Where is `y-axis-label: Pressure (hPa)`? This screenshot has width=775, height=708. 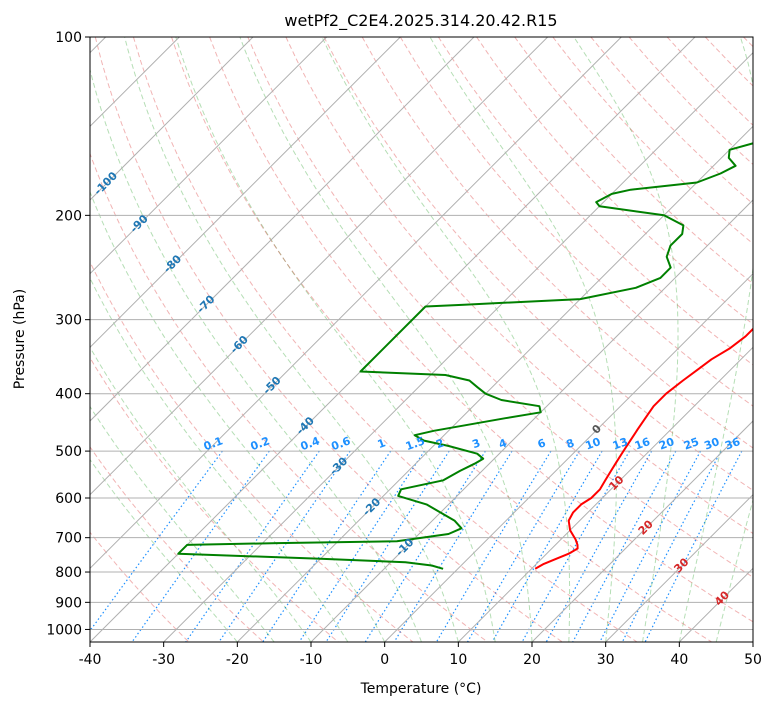 y-axis-label: Pressure (hPa) is located at coordinates (20, 339).